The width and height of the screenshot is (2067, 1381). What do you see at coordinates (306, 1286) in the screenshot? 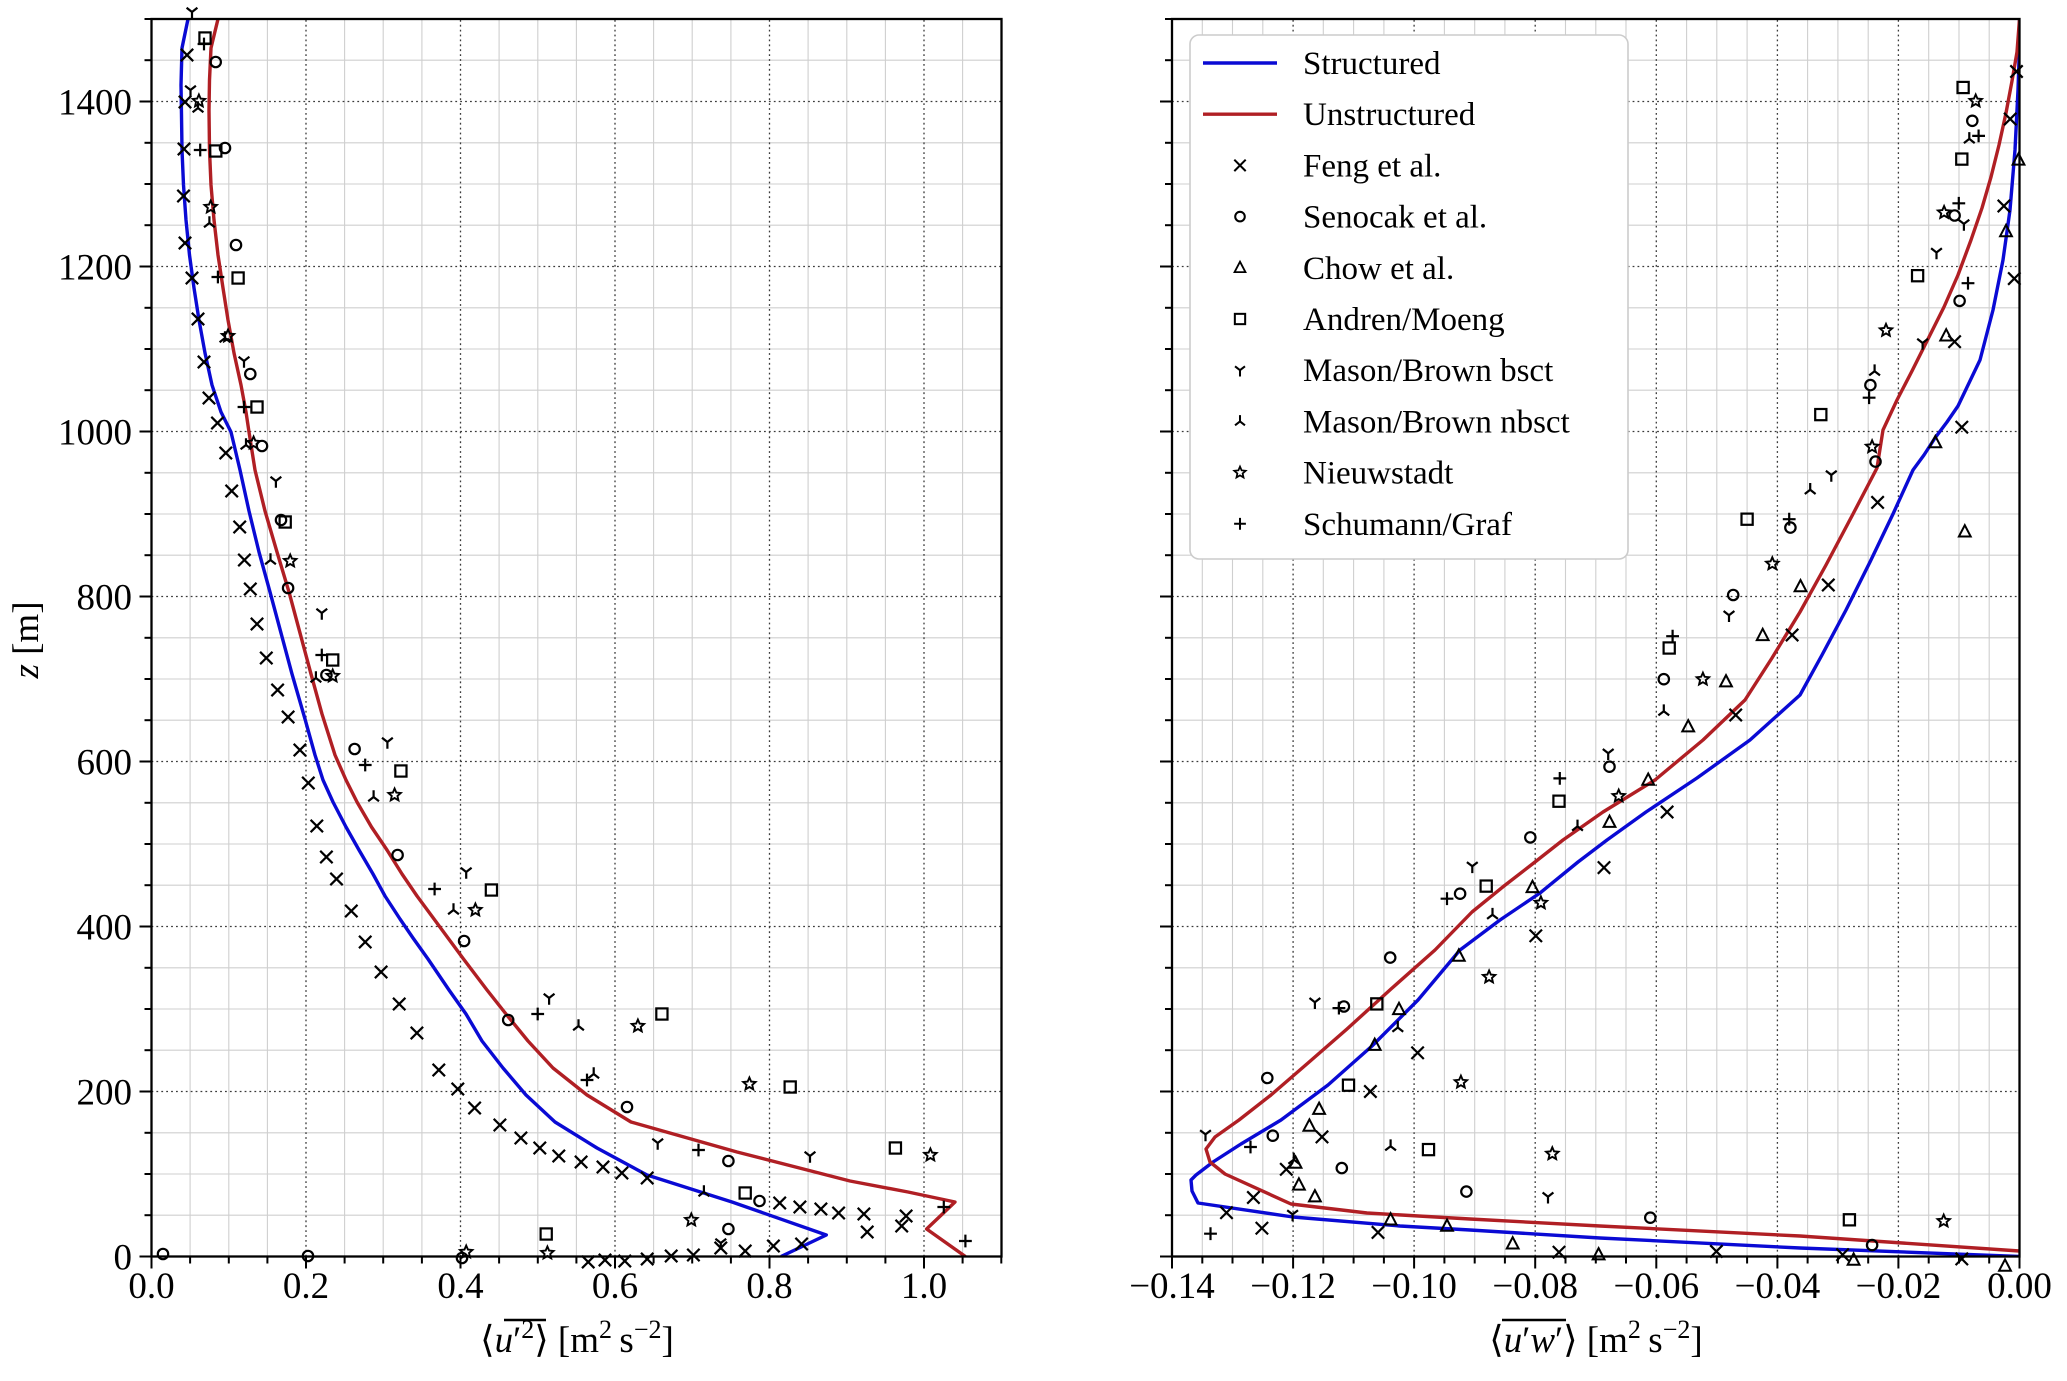
I see `svg-text: 0.2` at bounding box center [306, 1286].